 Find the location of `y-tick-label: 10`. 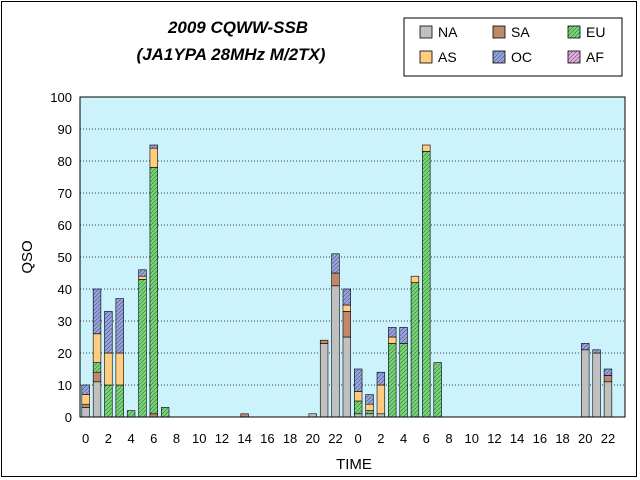

y-tick-label: 10 is located at coordinates (65, 385).